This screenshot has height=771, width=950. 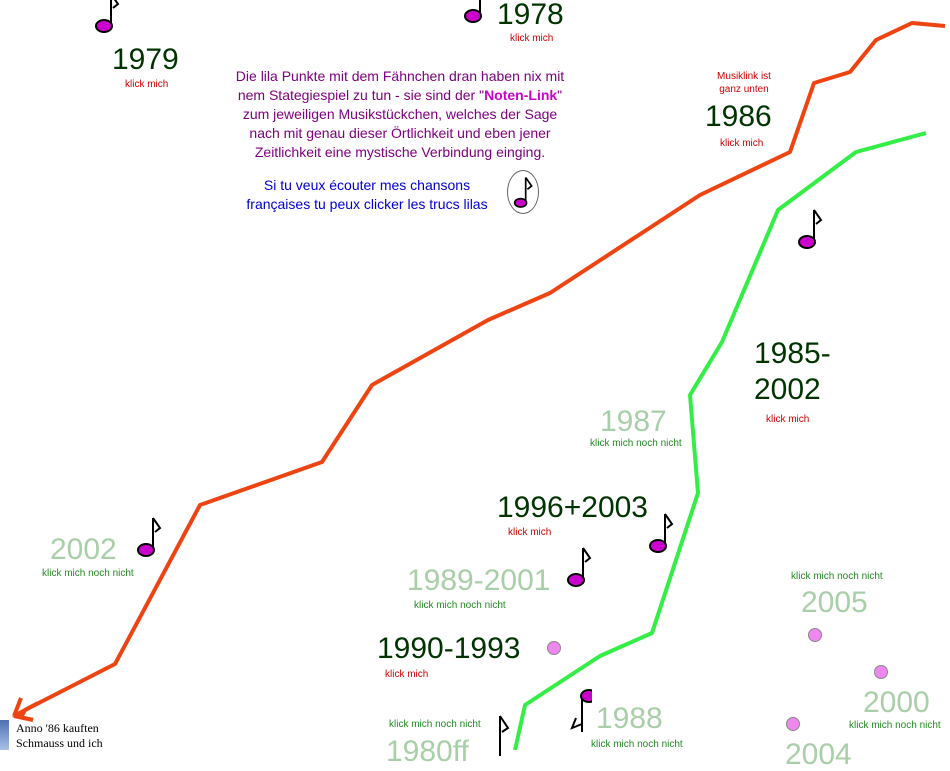 I want to click on anno-text: Anno '86 kauften Schmauss und ich, so click(x=59, y=735).